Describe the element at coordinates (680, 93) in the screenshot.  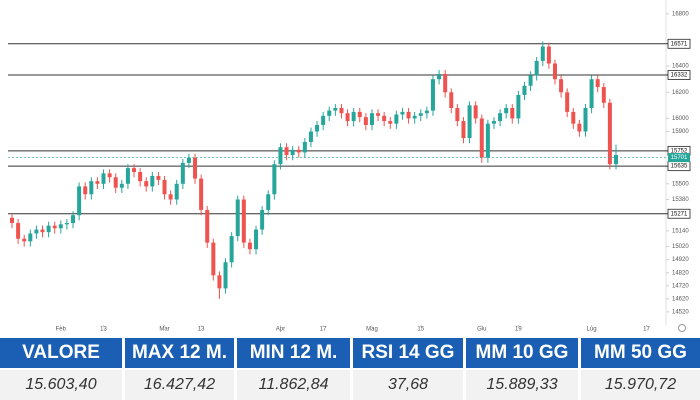
I see `y-tick-label: 16200` at that location.